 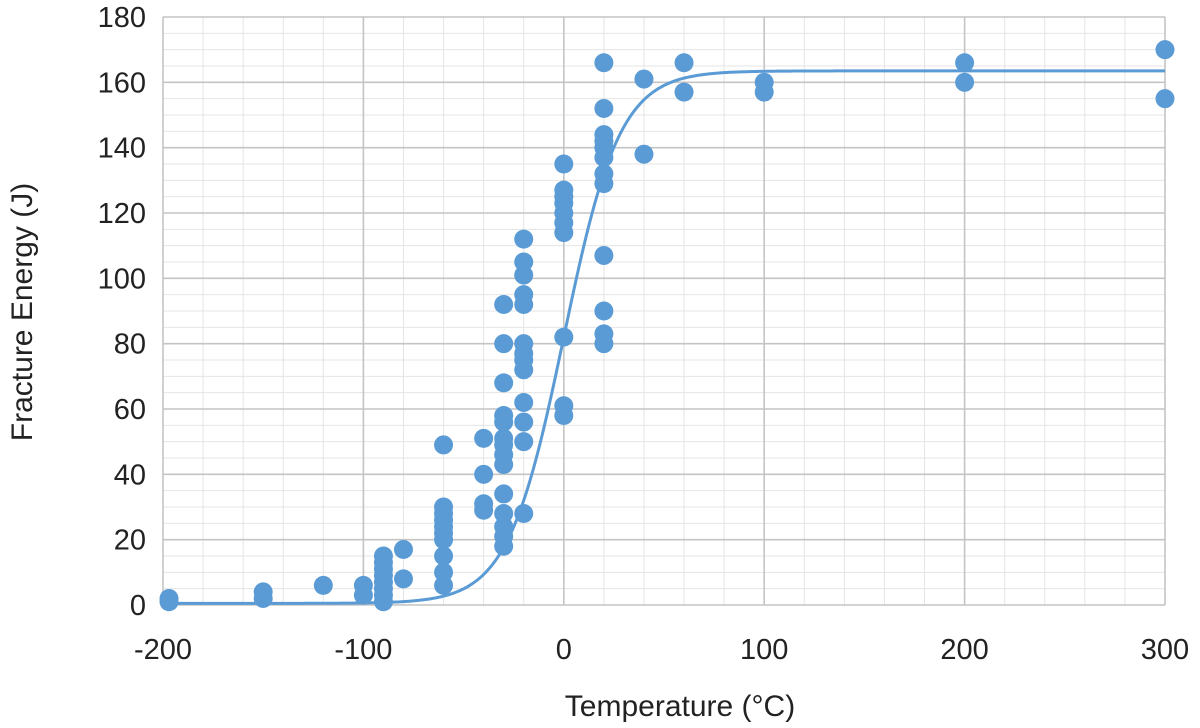 What do you see at coordinates (130, 541) in the screenshot?
I see `y-tick-label: 20` at bounding box center [130, 541].